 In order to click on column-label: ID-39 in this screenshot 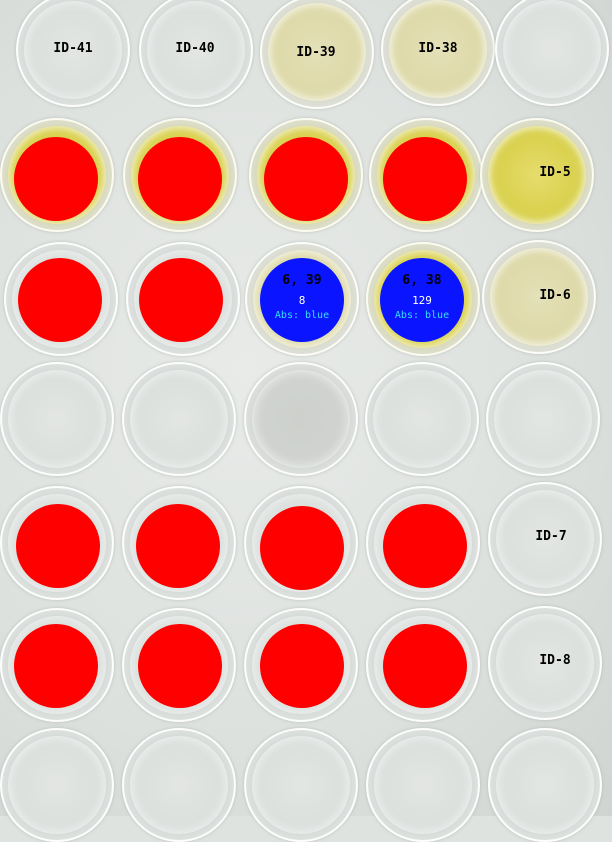, I will do `click(316, 52)`.